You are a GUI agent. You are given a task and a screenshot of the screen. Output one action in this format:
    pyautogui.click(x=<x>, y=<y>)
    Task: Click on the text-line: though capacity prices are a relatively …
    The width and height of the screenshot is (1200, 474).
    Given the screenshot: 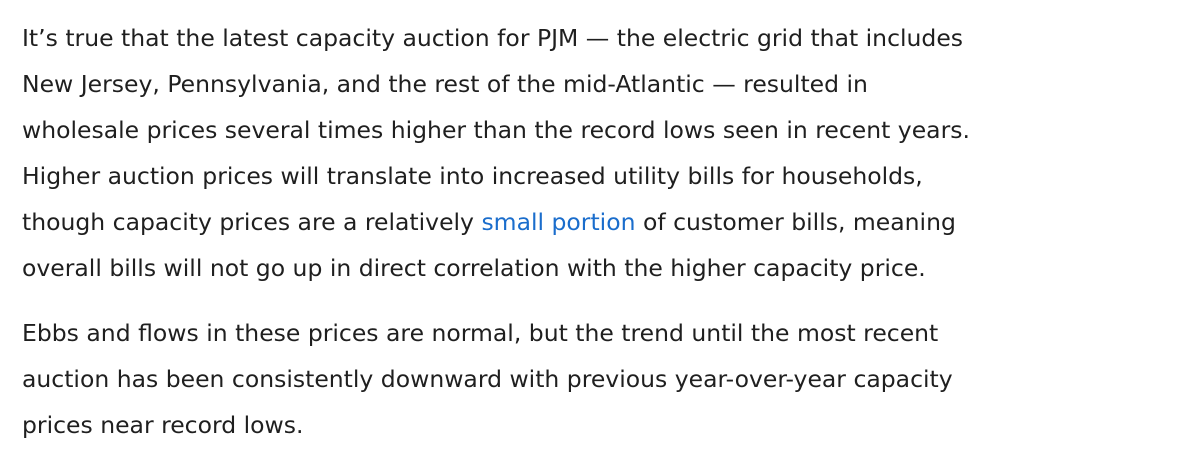 What is the action you would take?
    pyautogui.click(x=611, y=222)
    